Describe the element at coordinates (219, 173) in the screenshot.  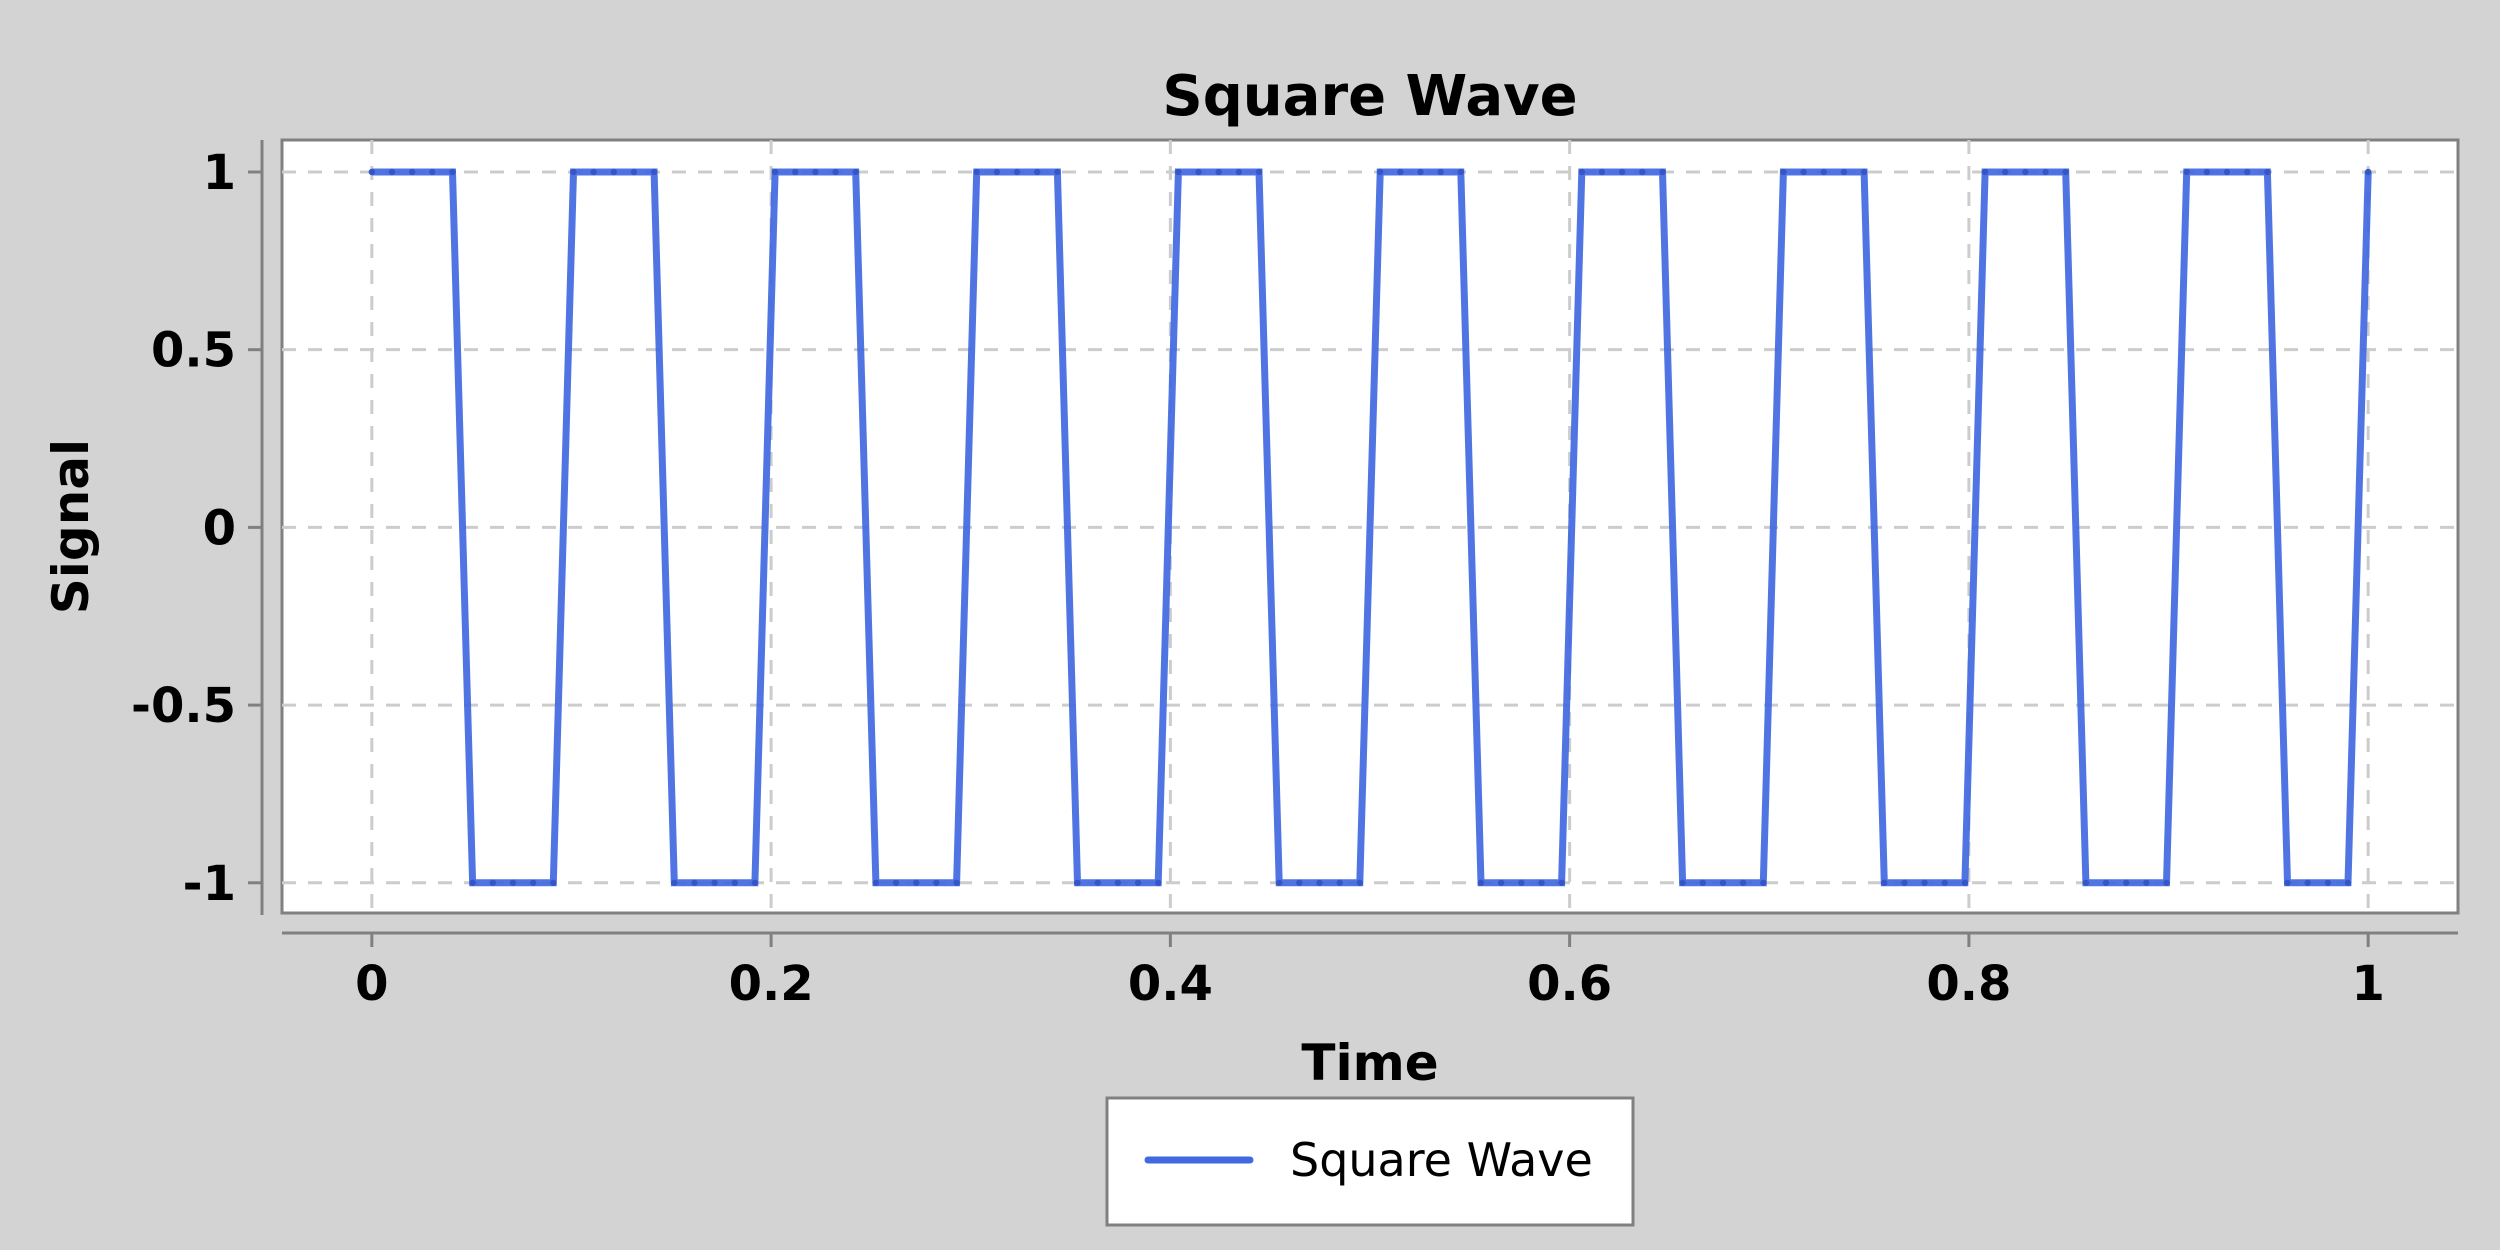
I see `y-tick-label: 1` at that location.